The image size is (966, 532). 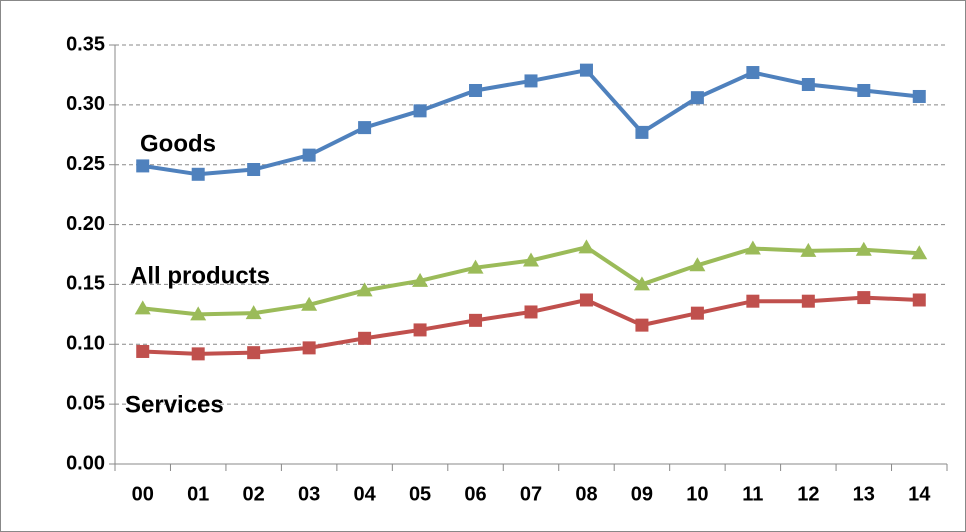 I want to click on y-tick-label: 0.35, so click(x=85, y=44).